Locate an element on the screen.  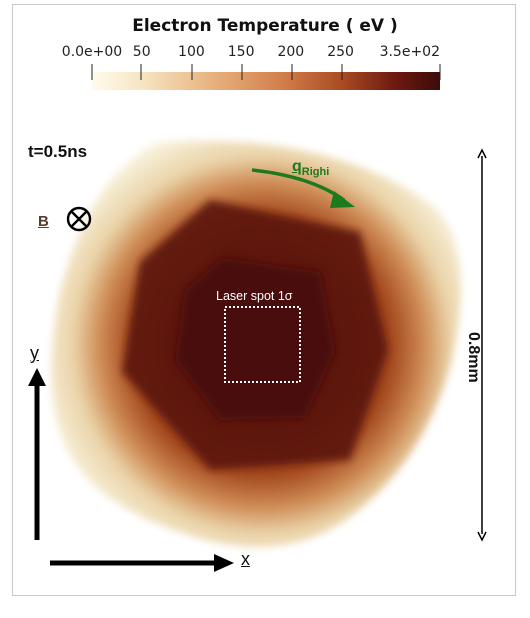
x-axis-label: x is located at coordinates (245, 559).